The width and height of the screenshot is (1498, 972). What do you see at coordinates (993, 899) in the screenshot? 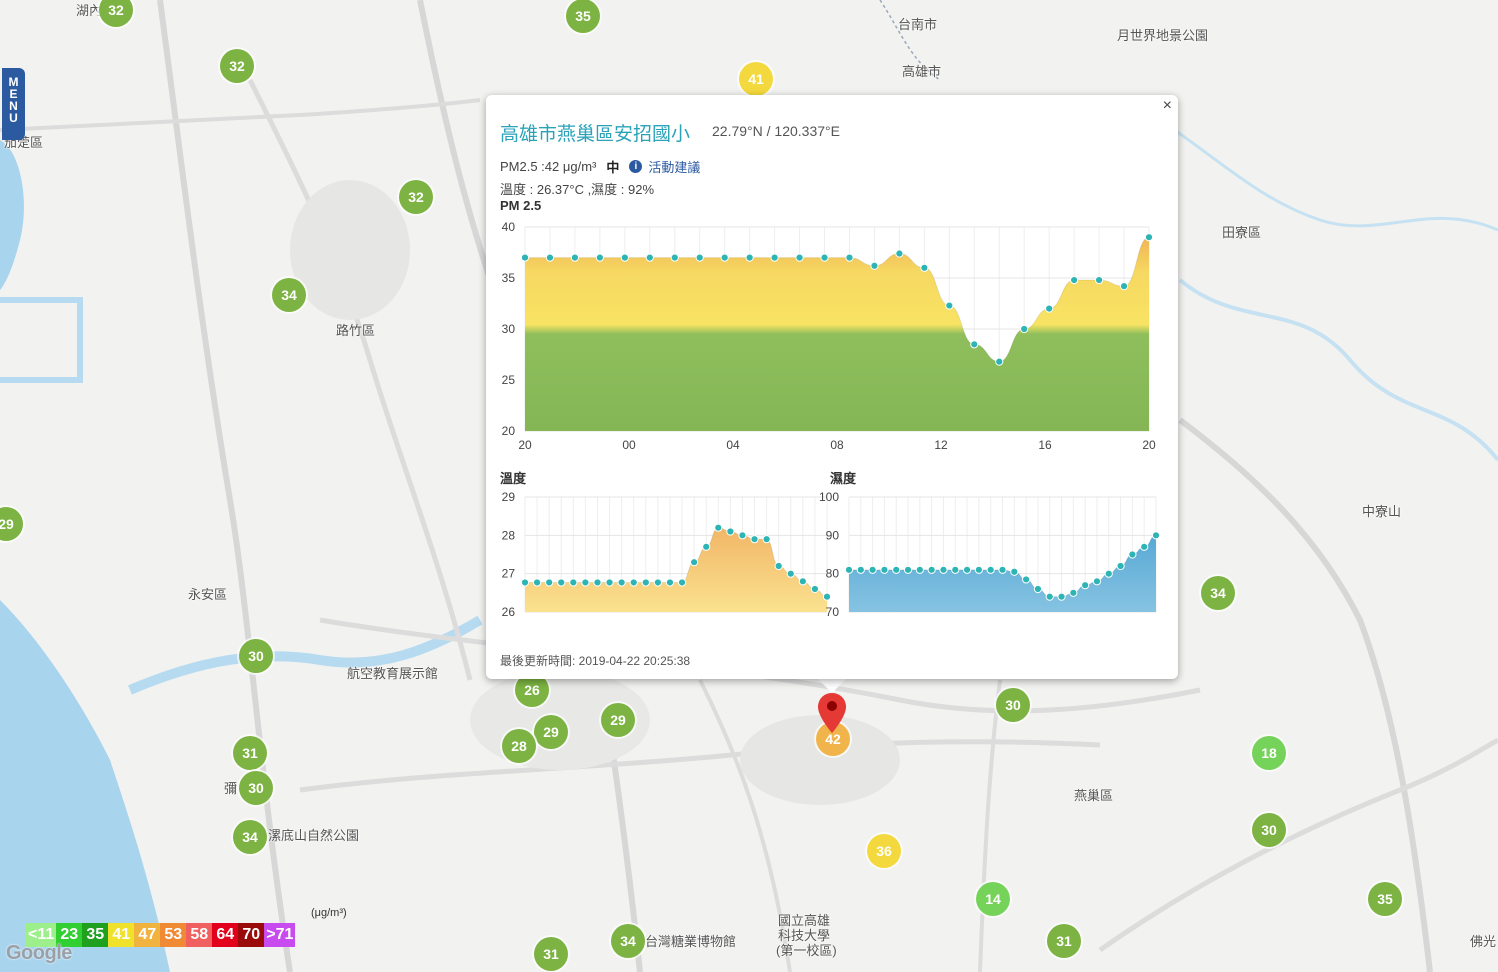
I see `station-marker: 14` at bounding box center [993, 899].